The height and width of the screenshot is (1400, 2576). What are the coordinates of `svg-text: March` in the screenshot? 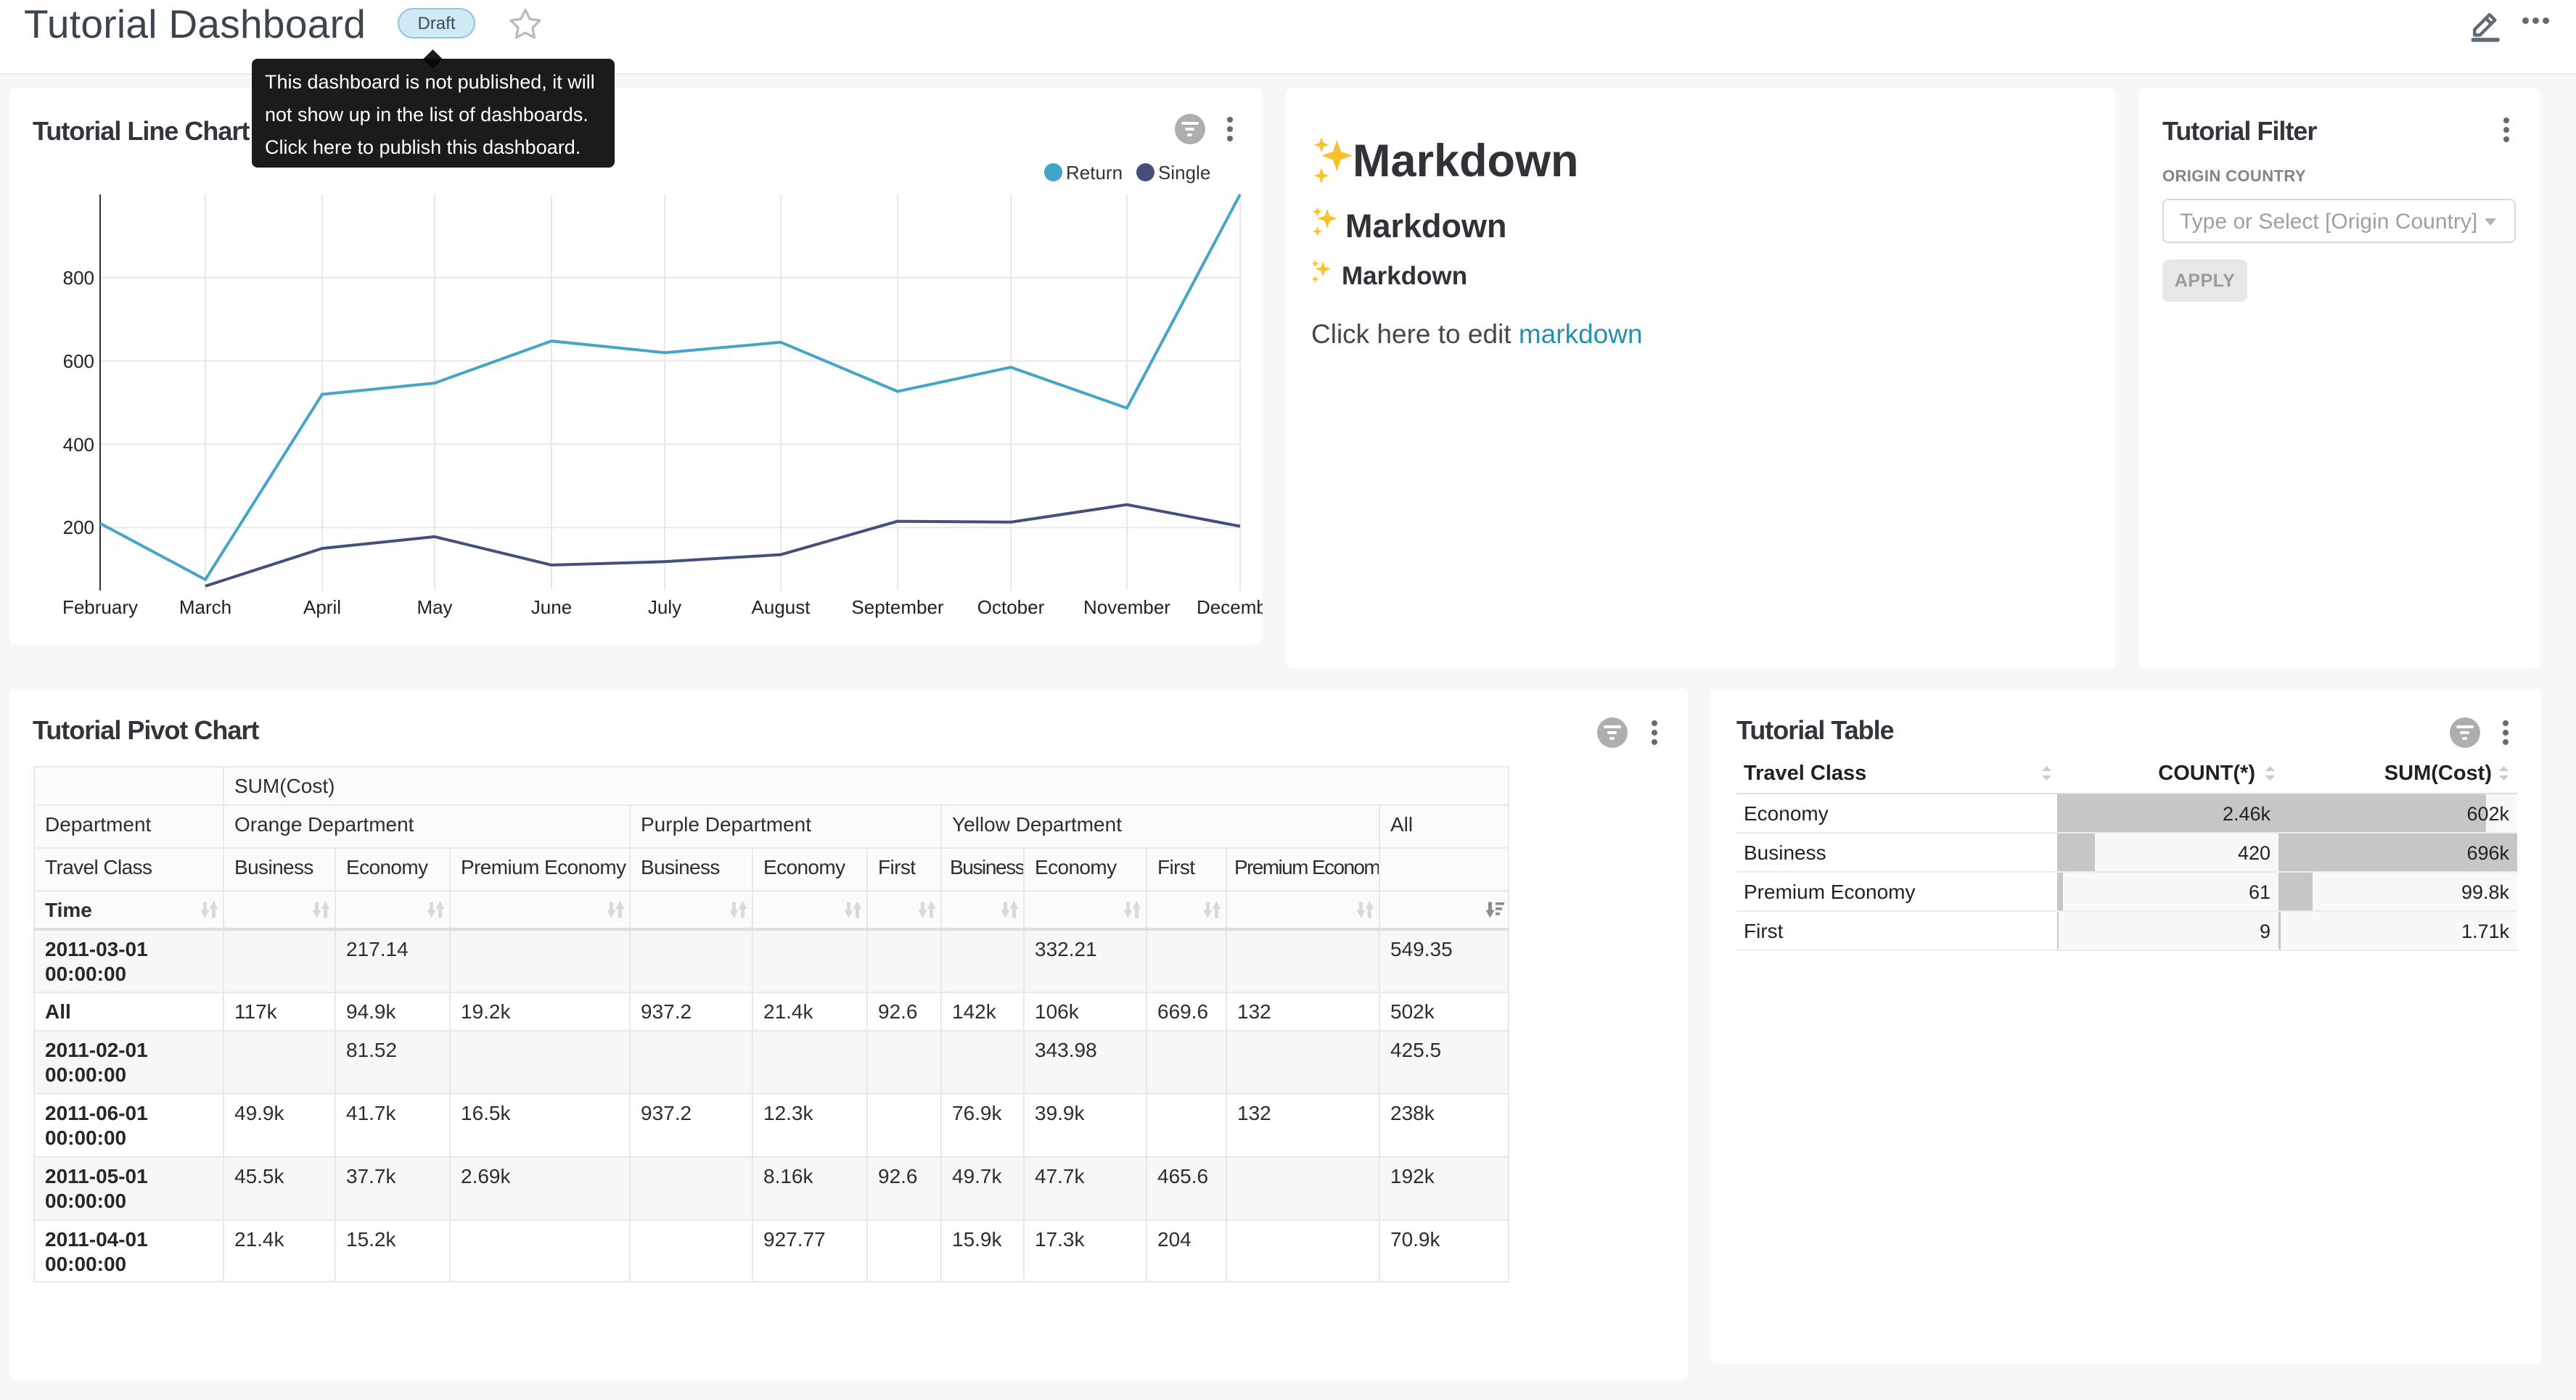 It's located at (205, 607).